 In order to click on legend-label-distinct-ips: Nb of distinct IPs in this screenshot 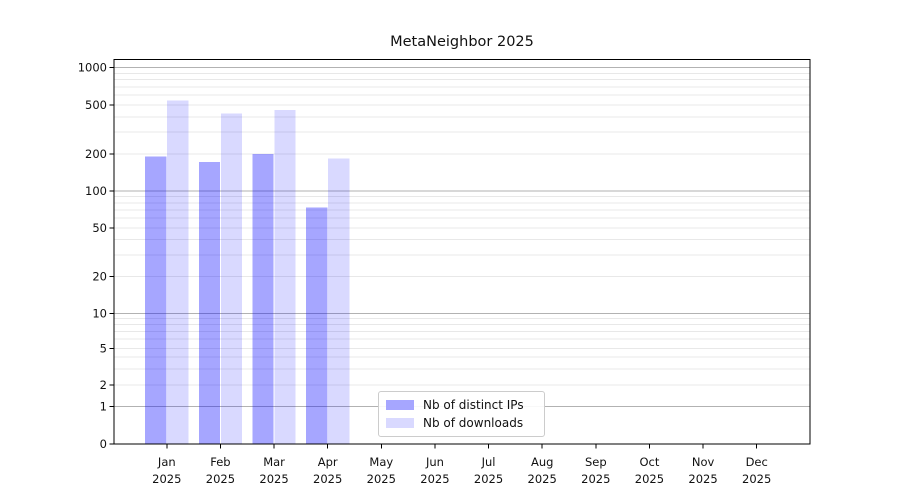, I will do `click(473, 405)`.